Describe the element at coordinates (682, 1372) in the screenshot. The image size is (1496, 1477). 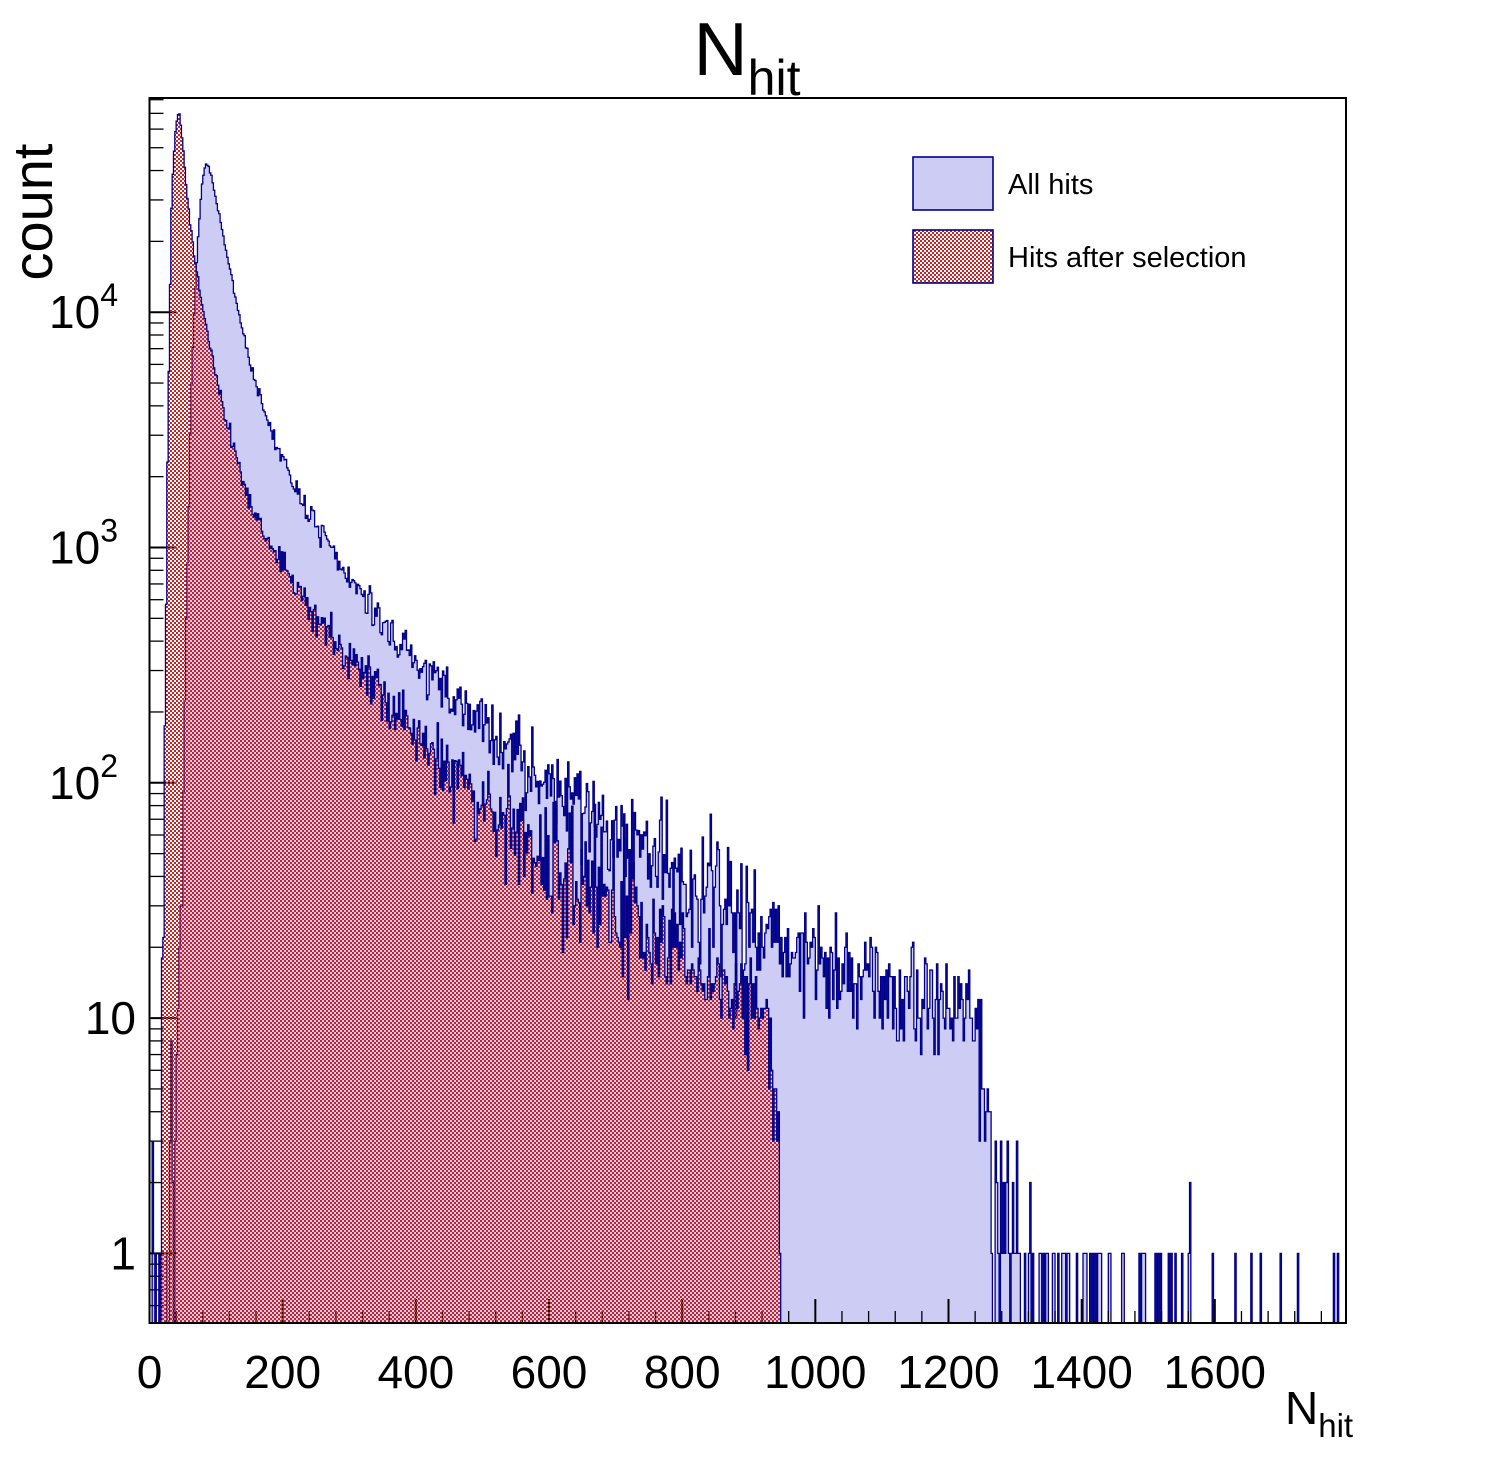
I see `x-tick-label: 800` at that location.